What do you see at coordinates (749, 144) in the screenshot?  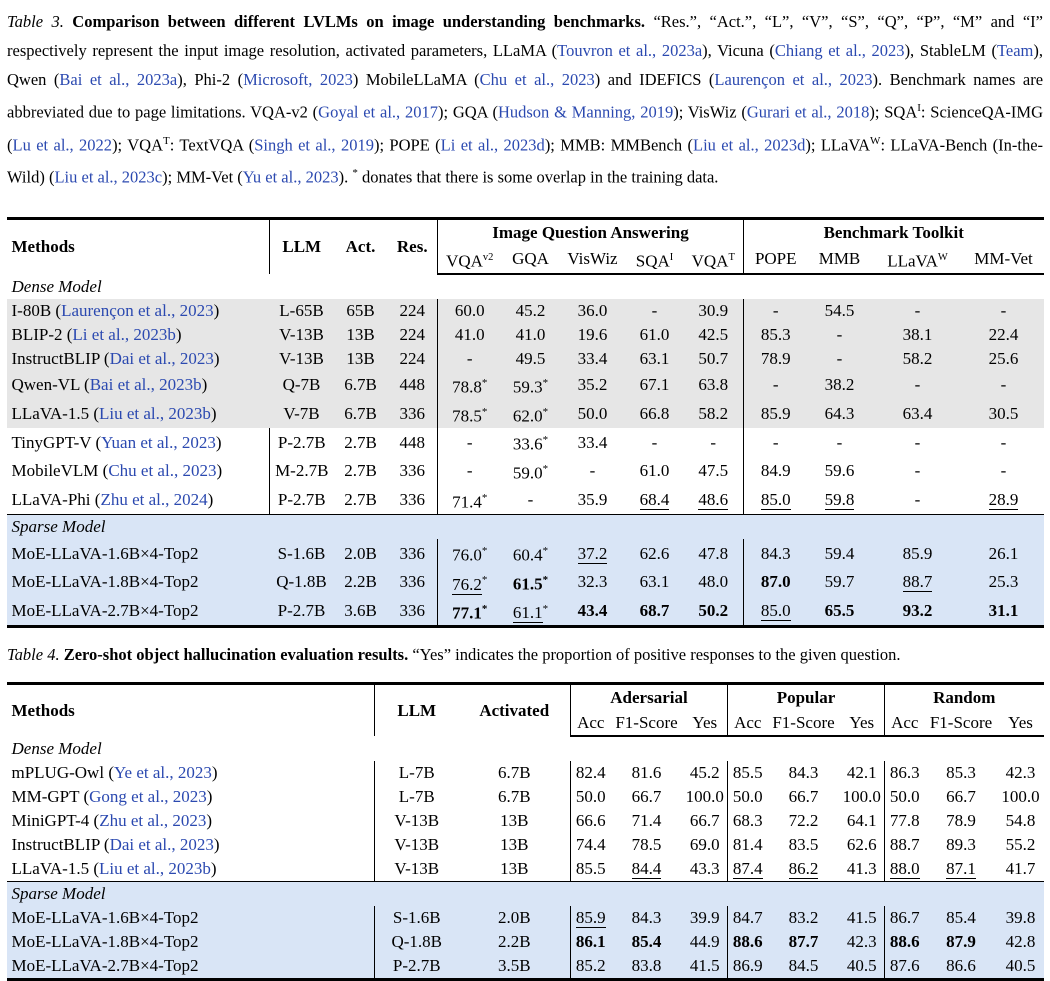 I see `citation-link: Liu et al., 2023d` at bounding box center [749, 144].